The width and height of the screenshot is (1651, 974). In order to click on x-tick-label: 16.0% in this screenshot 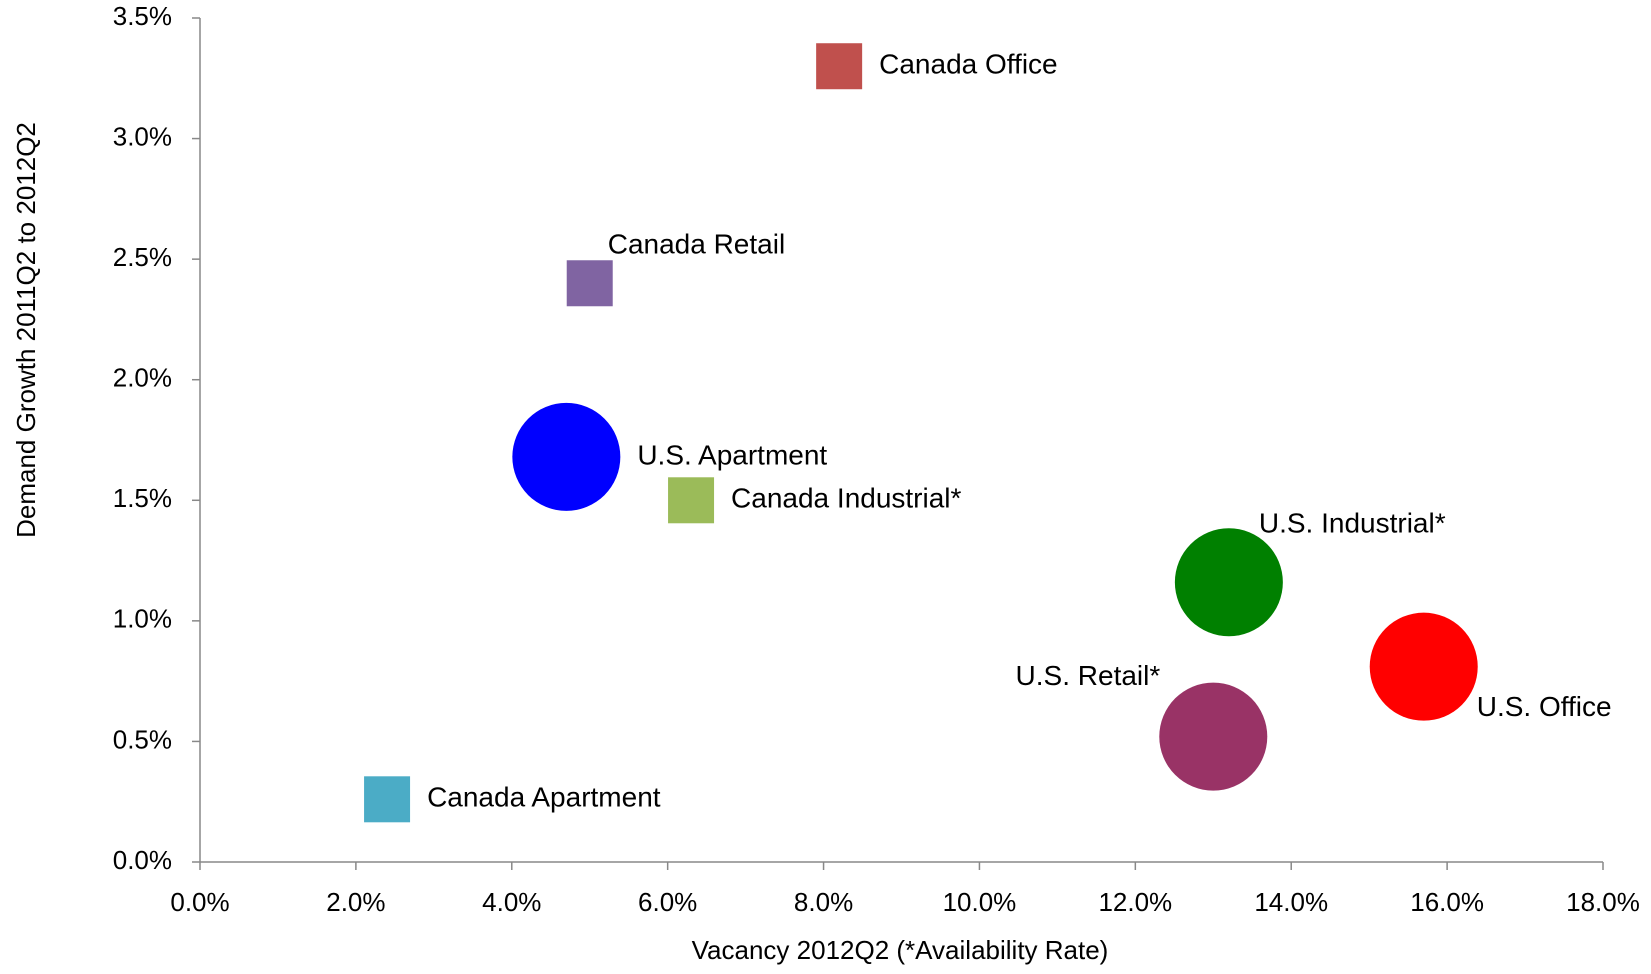, I will do `click(1447, 902)`.